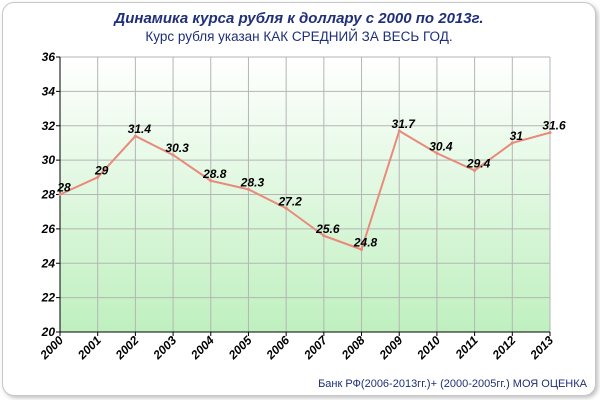  I want to click on data-label: 27.2, so click(289, 201).